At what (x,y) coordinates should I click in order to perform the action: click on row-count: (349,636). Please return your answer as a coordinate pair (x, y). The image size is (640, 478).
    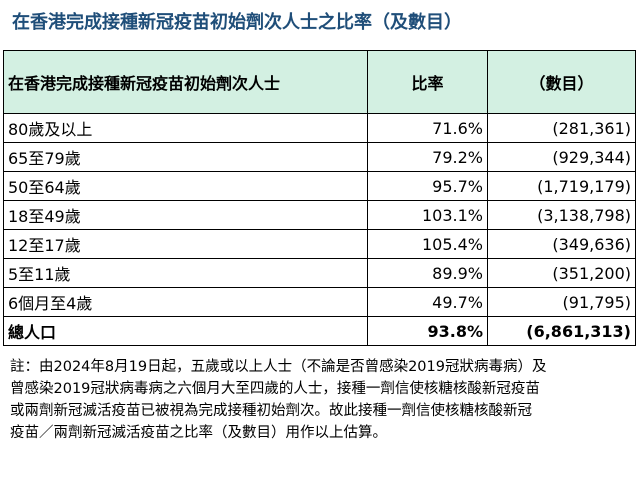
    Looking at the image, I should click on (561, 244).